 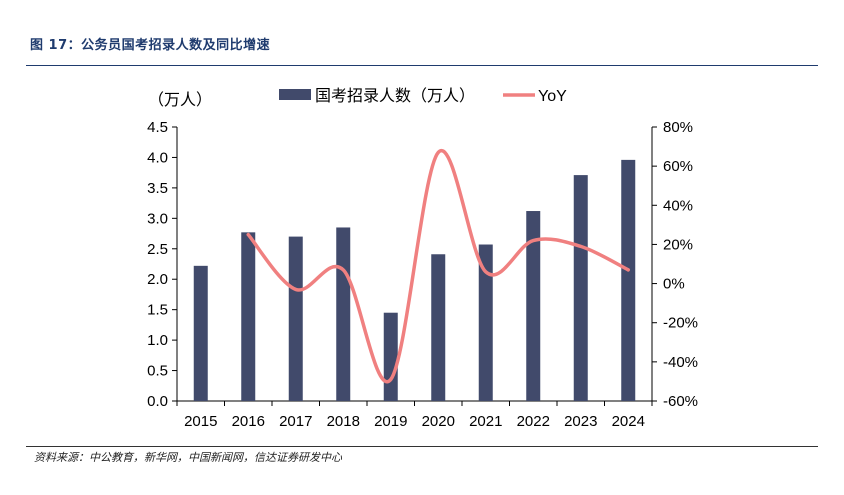 I want to click on x-tick-label: 2024, so click(x=628, y=421).